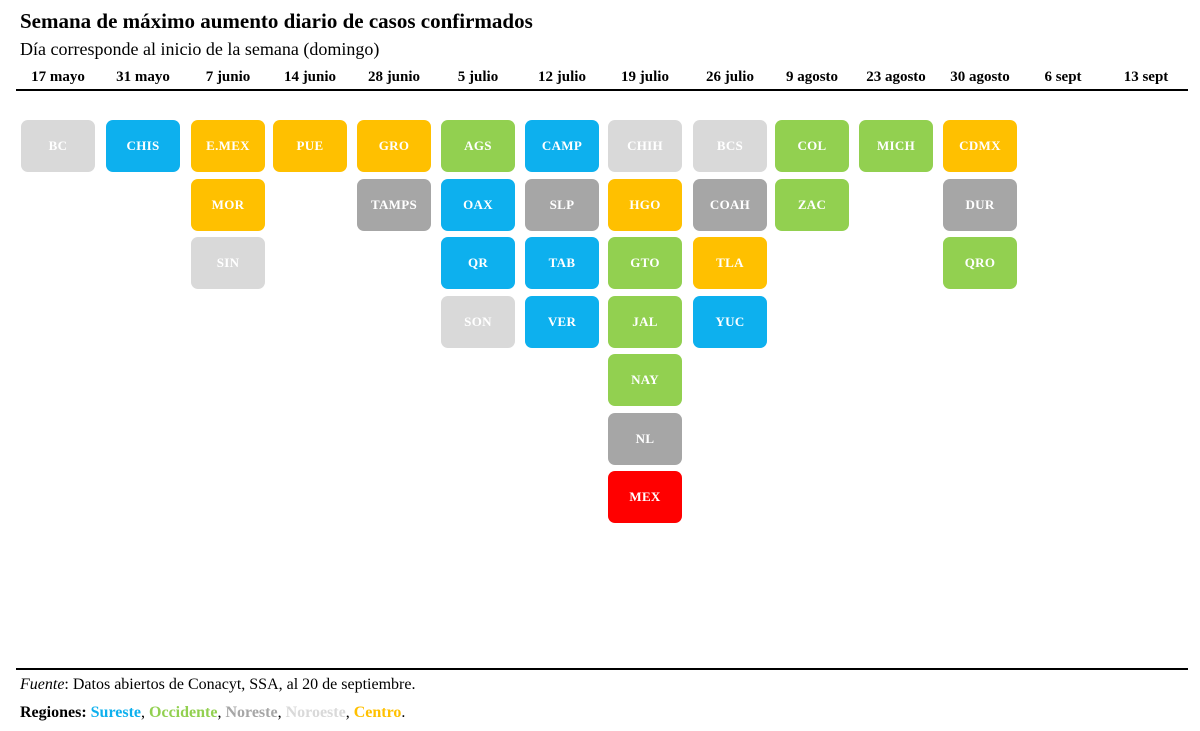 The height and width of the screenshot is (731, 1200). I want to click on week-label: 17 mayo, so click(58, 77).